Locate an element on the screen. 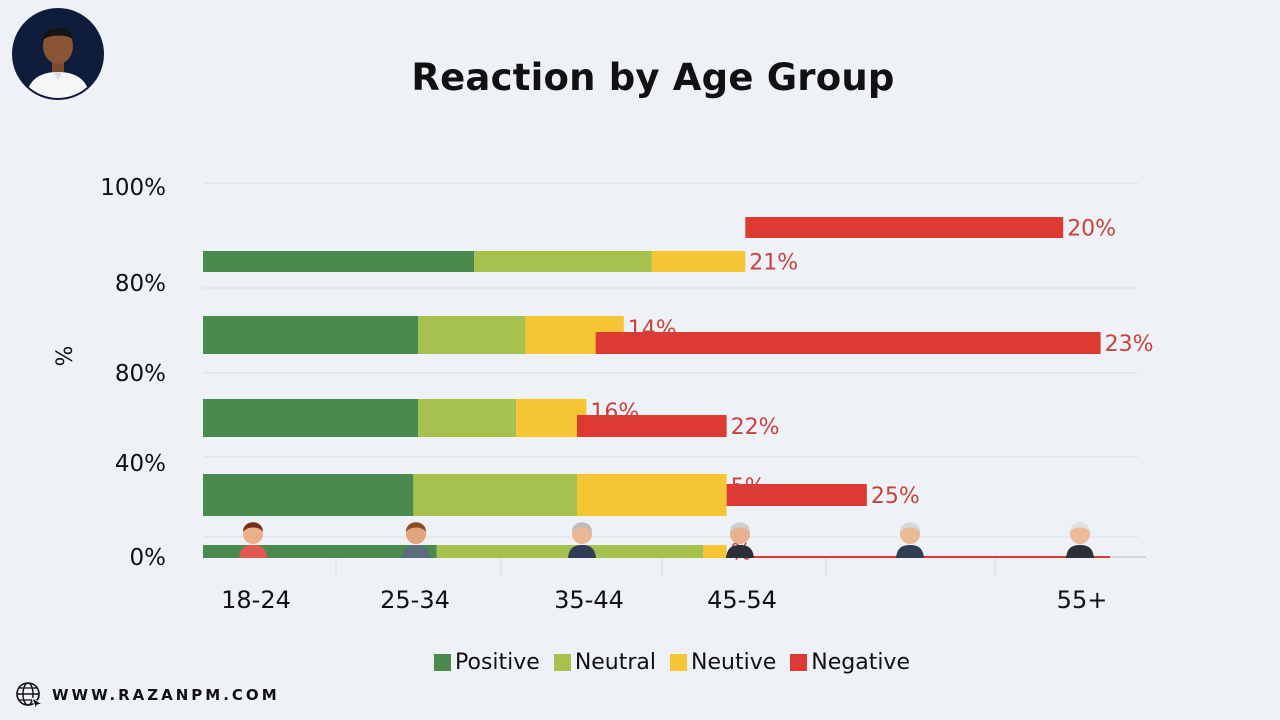  chart-title: Reaction by Age Group is located at coordinates (653, 77).